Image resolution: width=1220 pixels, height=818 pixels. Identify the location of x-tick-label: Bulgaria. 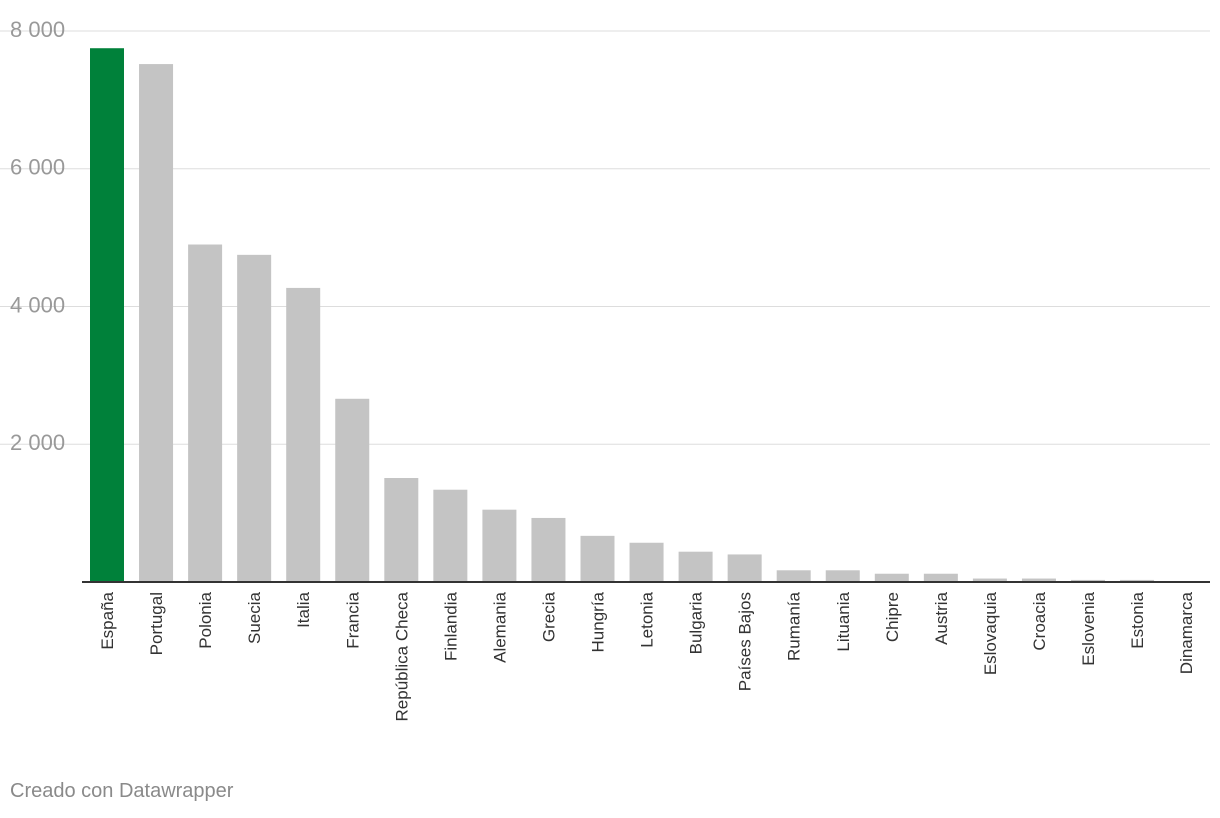
(696, 622).